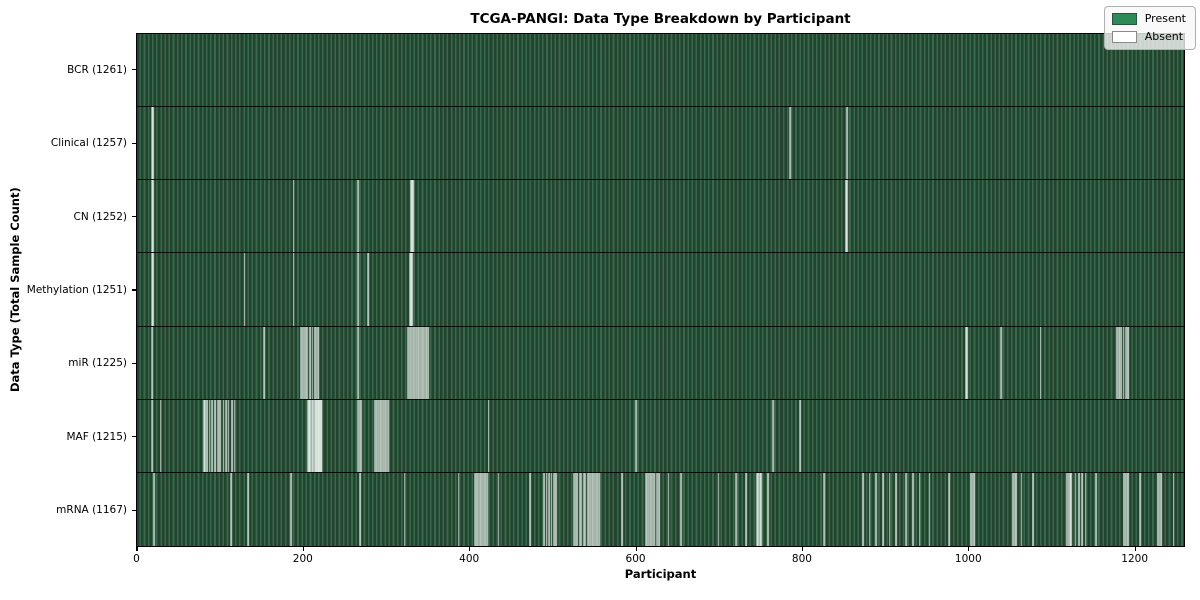 This screenshot has width=1200, height=600. Describe the element at coordinates (1148, 37) in the screenshot. I see `legend-item-absent: Absent` at that location.